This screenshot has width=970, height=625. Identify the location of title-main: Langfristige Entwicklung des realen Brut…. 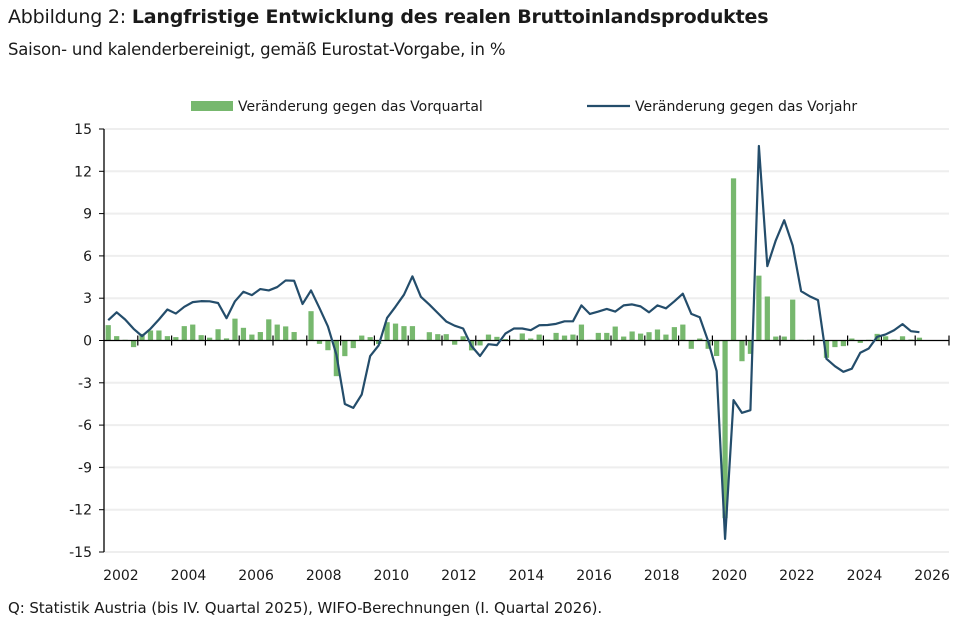
(450, 17).